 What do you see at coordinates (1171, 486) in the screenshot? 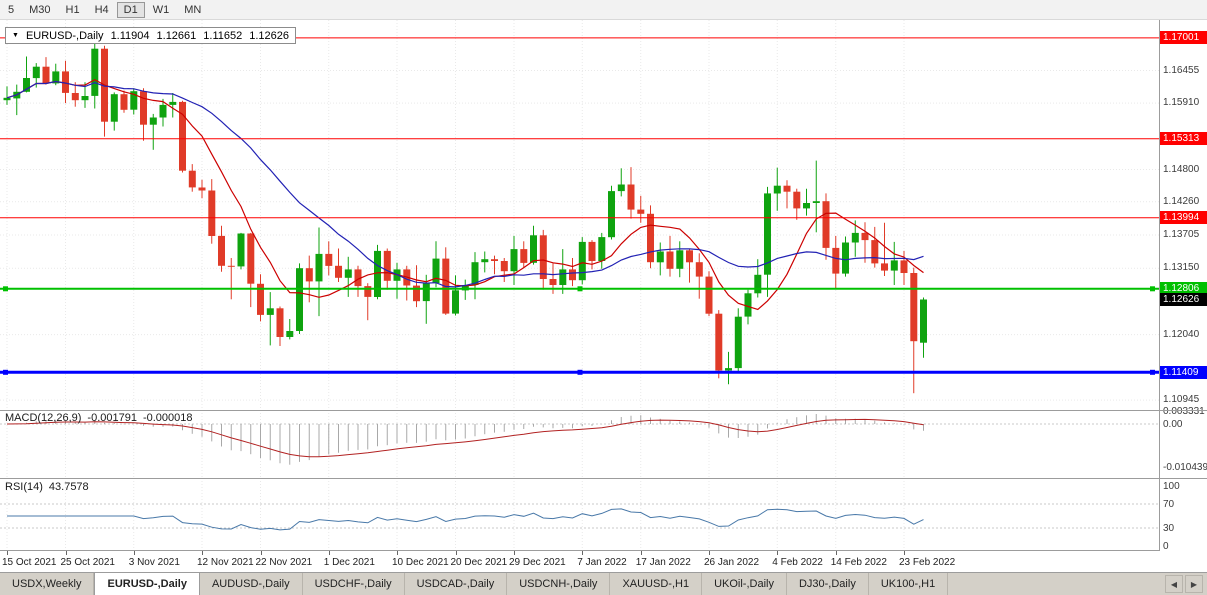
I see `rsi-axis-label: 100` at bounding box center [1171, 486].